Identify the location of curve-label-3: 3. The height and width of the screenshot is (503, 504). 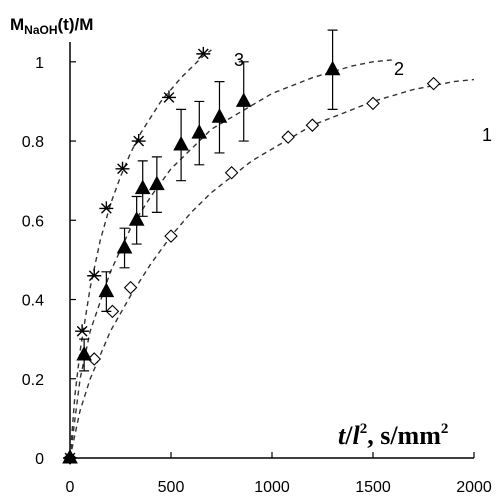
(239, 60).